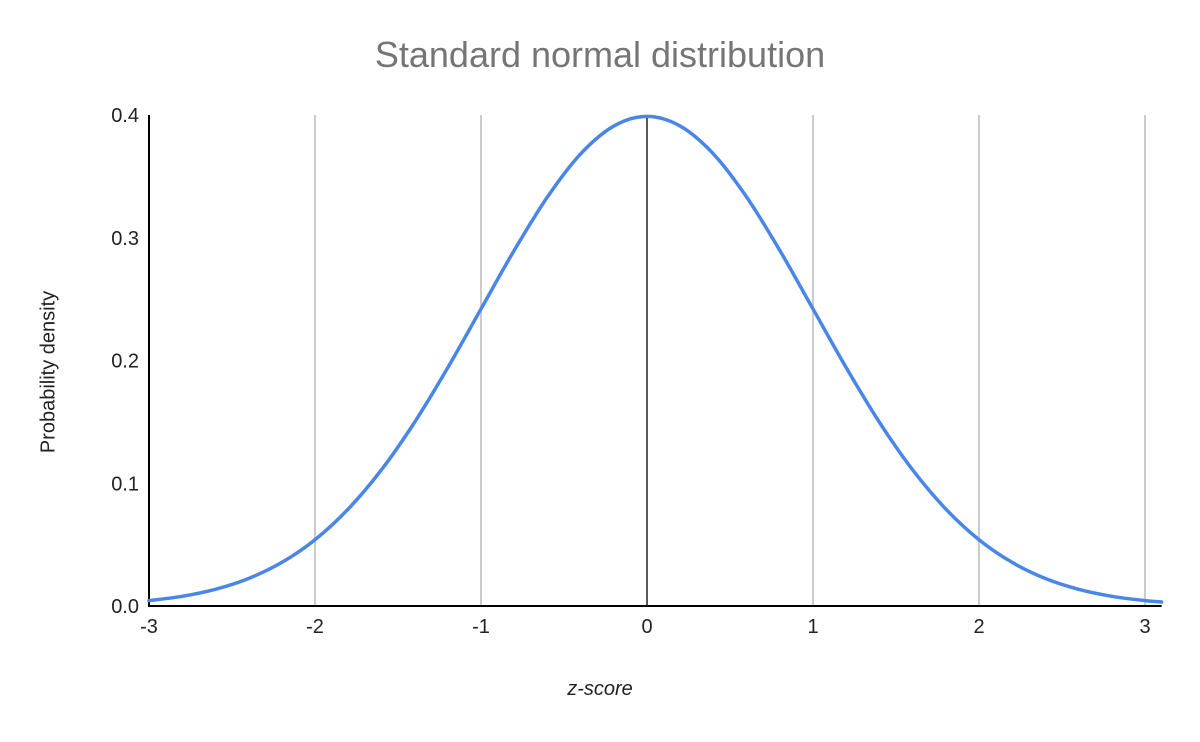 The image size is (1200, 742). I want to click on x-axis-label: z-score, so click(600, 689).